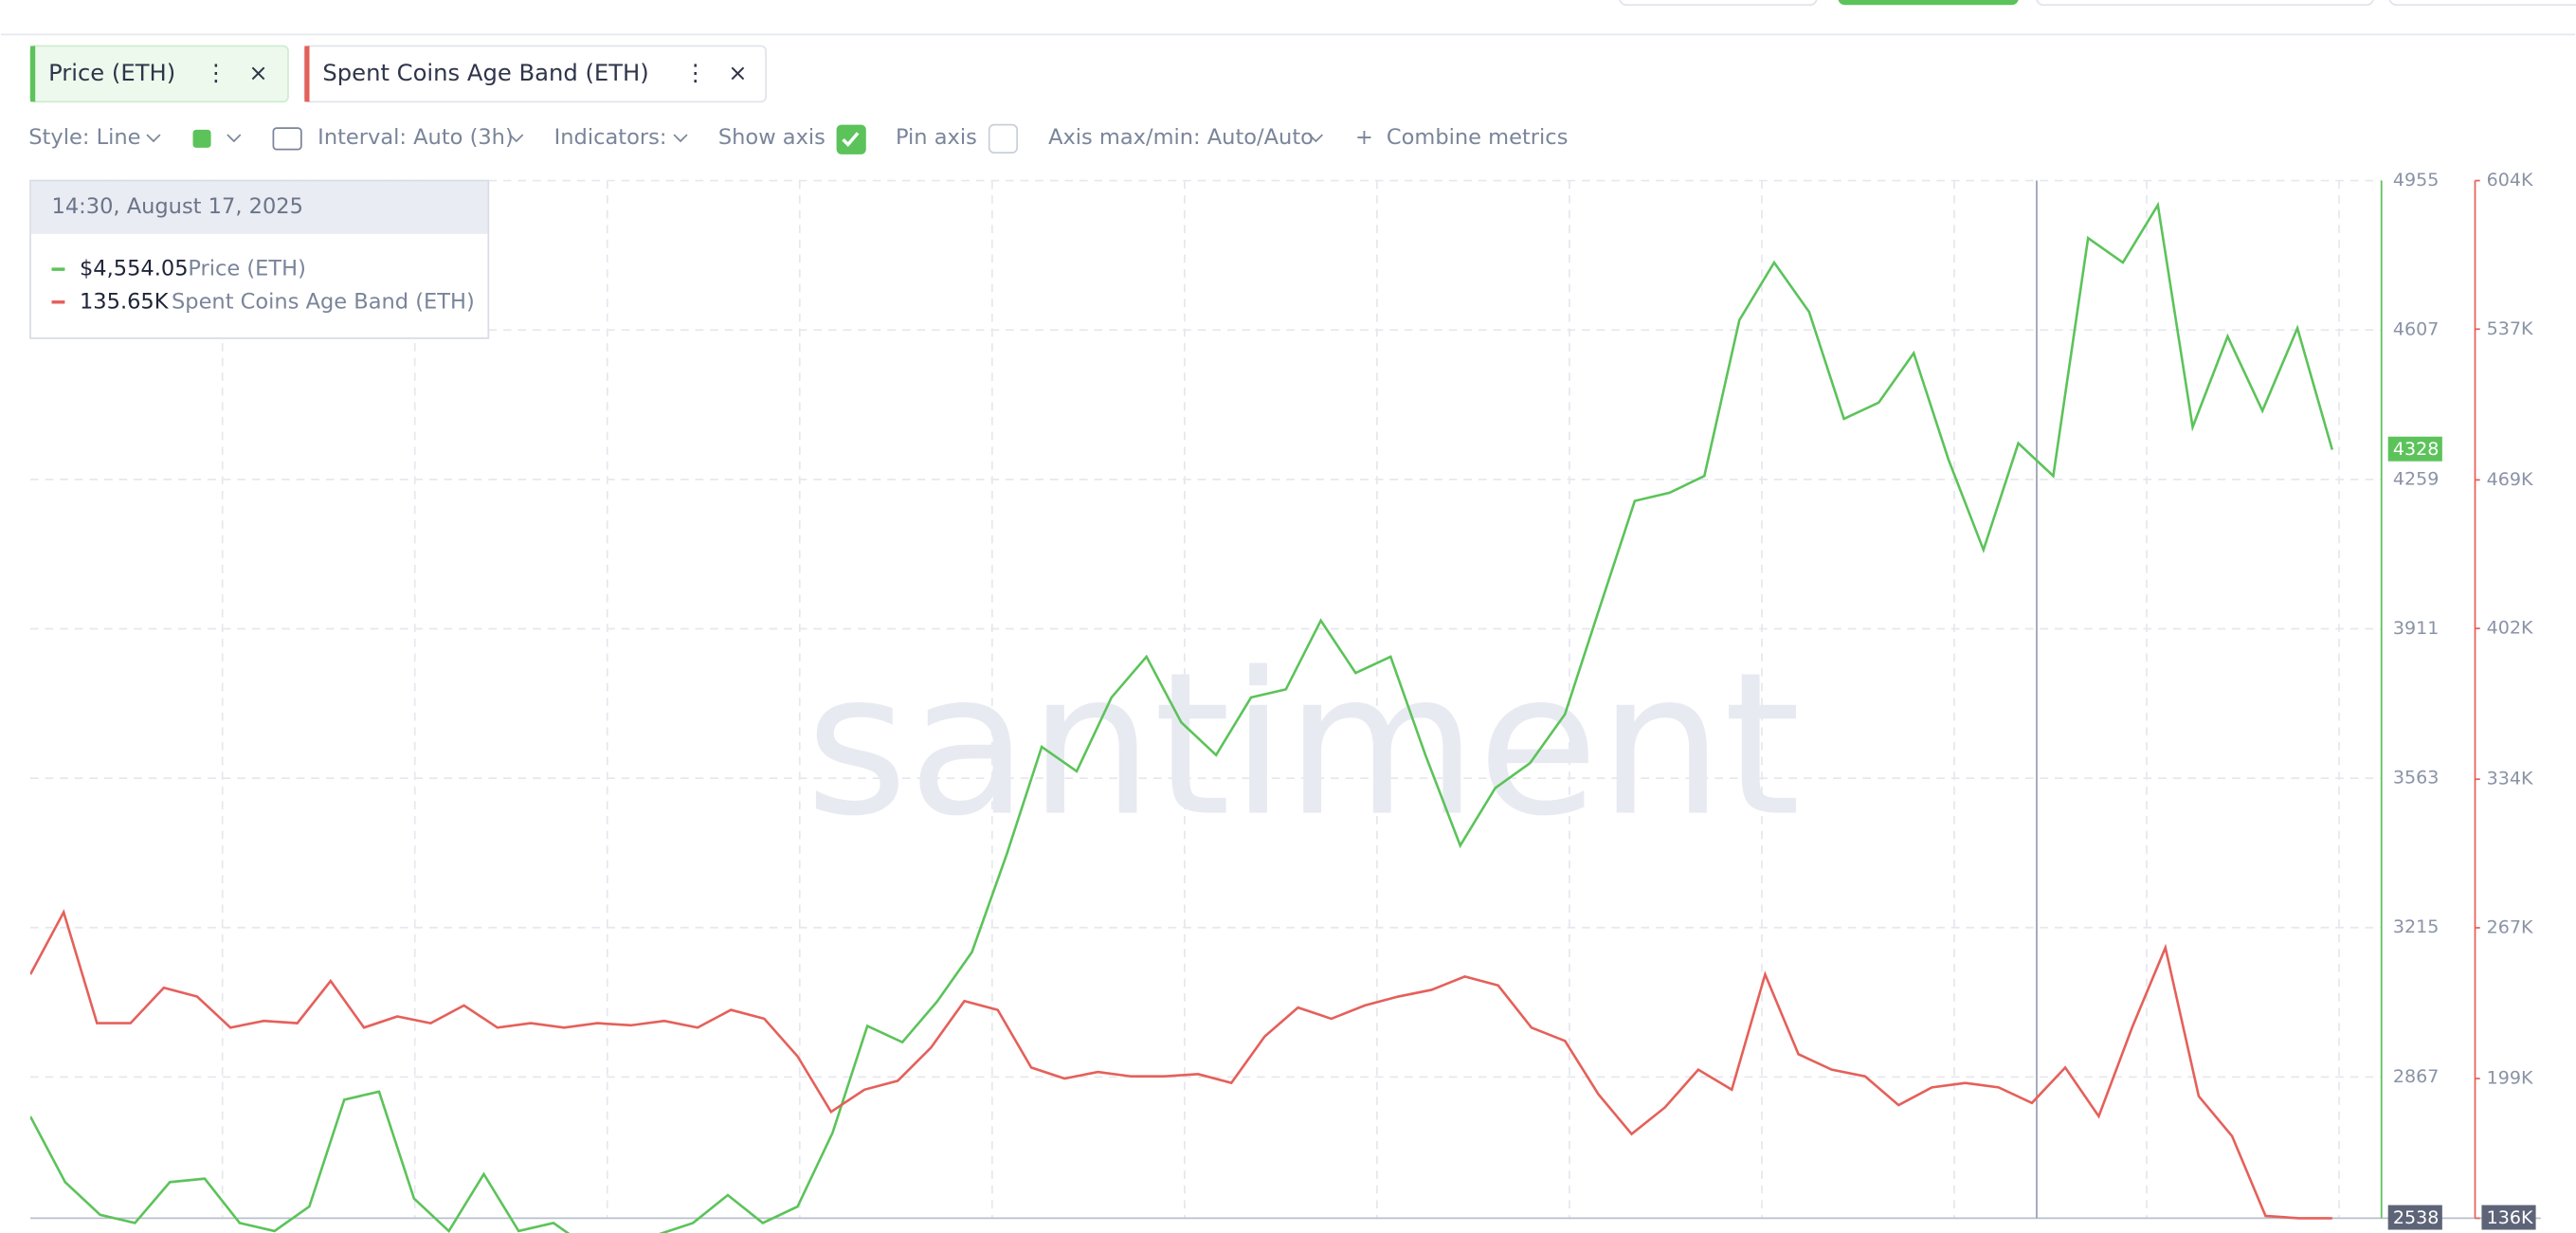 This screenshot has width=2576, height=1233. I want to click on y2-tick-label: 469K, so click(2510, 479).